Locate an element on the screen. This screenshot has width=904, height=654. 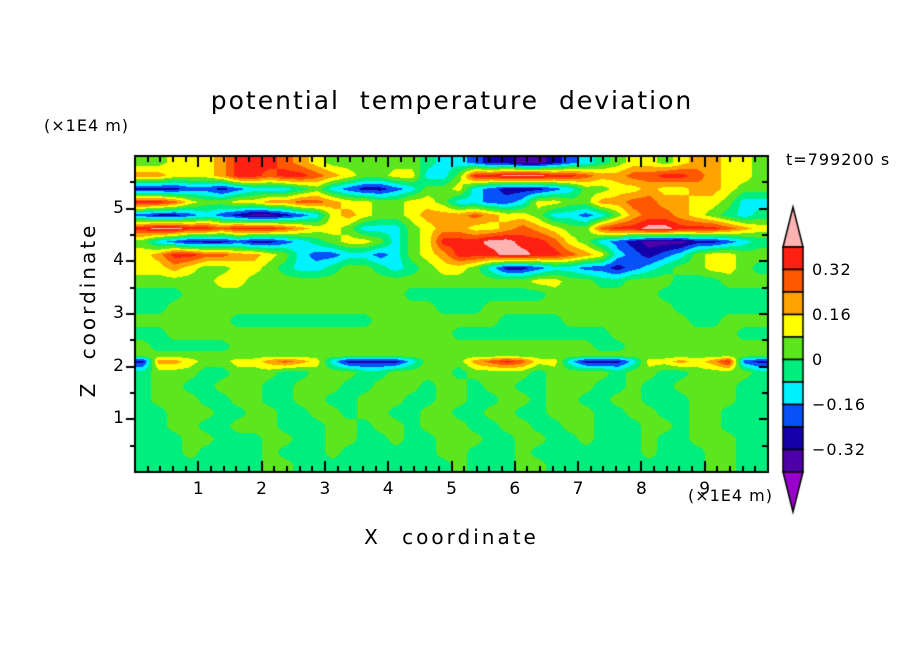
colorbar-tick-label: 0.16 is located at coordinates (832, 314).